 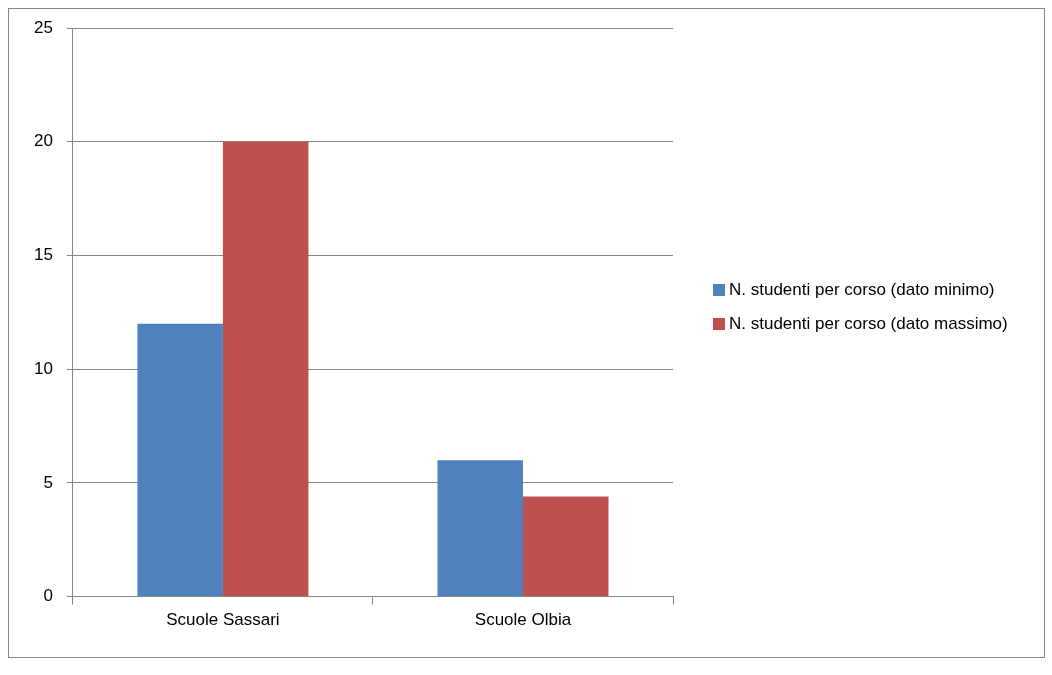 What do you see at coordinates (48, 596) in the screenshot?
I see `y-tick-label: 0` at bounding box center [48, 596].